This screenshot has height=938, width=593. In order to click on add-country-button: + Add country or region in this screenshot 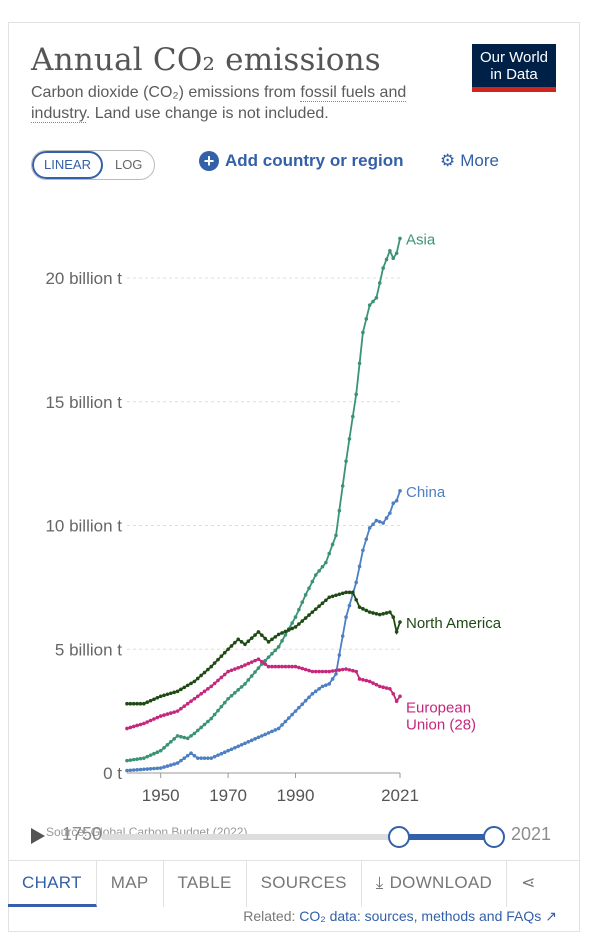, I will do `click(301, 161)`.